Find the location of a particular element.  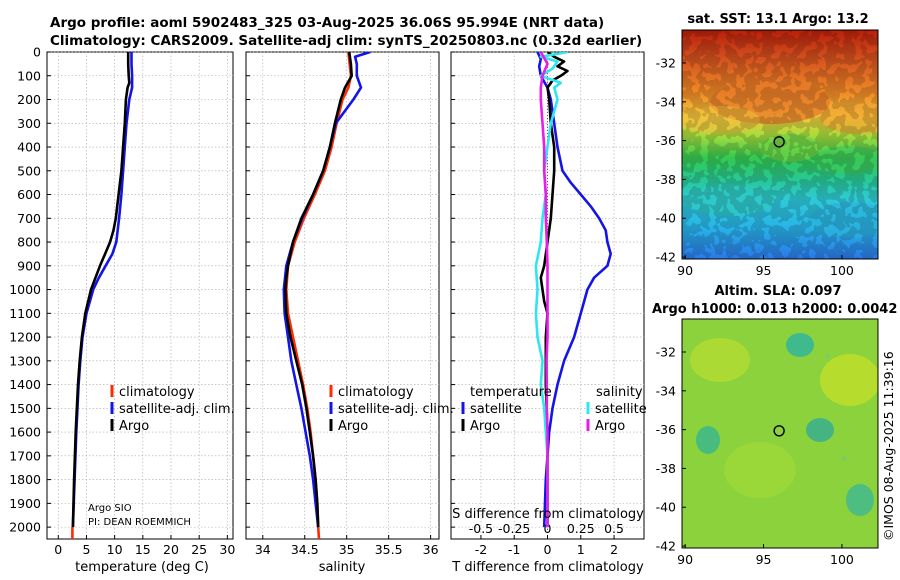

depth-tick-label: 1600 is located at coordinates (25, 432).